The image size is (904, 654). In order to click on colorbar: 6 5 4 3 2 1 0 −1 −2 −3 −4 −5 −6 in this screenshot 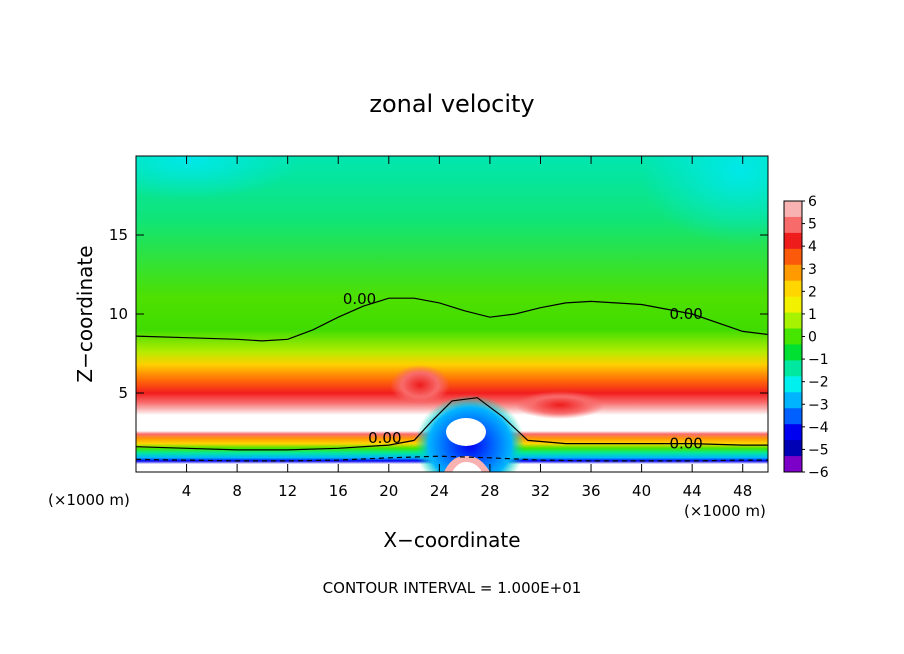, I will do `click(806, 337)`.